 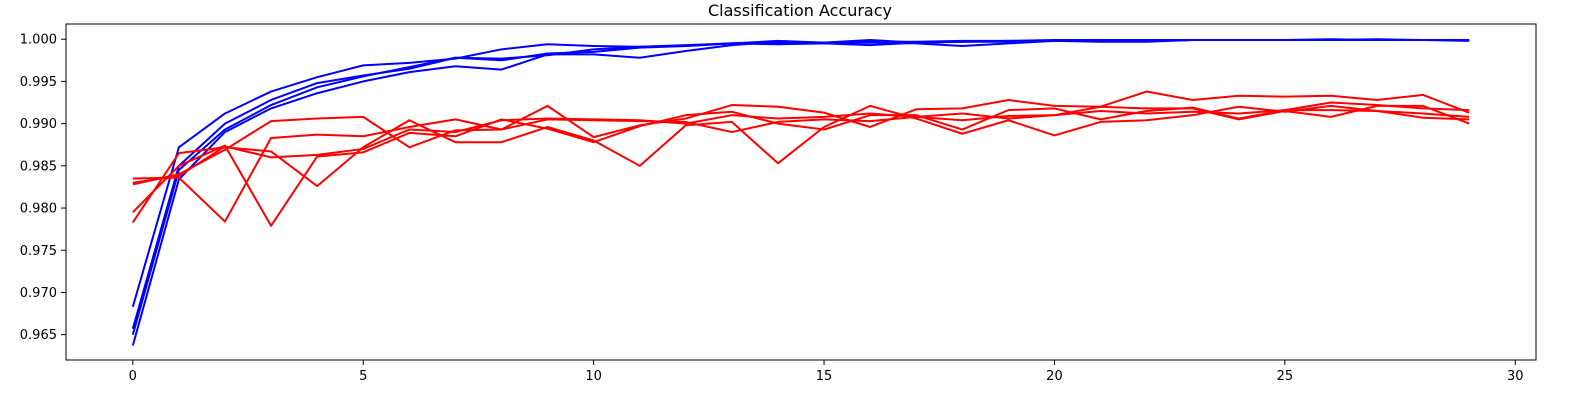 I want to click on chart-title: Classification Accuracy, so click(x=800, y=10).